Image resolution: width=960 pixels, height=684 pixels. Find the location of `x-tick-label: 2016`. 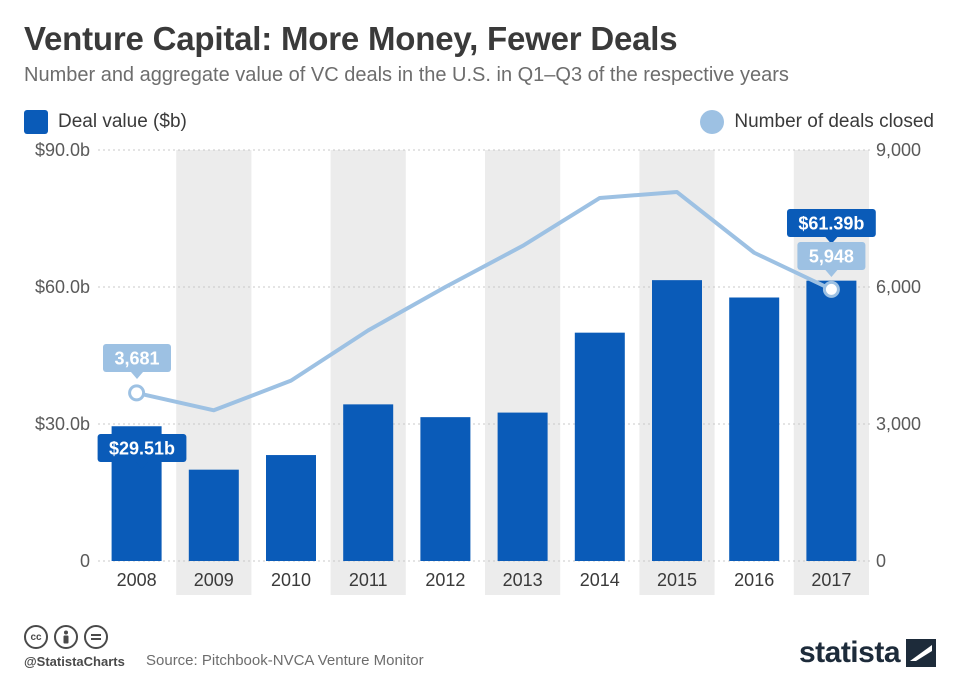

x-tick-label: 2016 is located at coordinates (754, 580).